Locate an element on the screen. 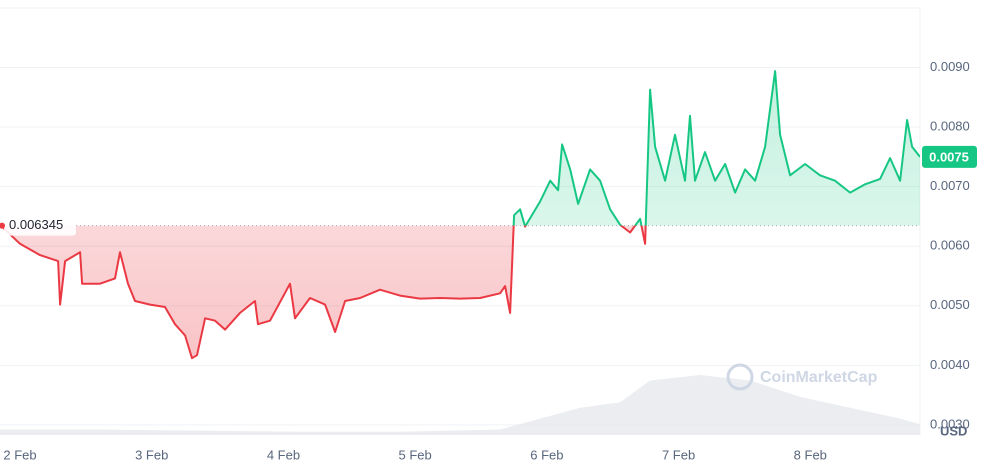 The image size is (990, 468). baseline-label-bg is located at coordinates (40, 225).